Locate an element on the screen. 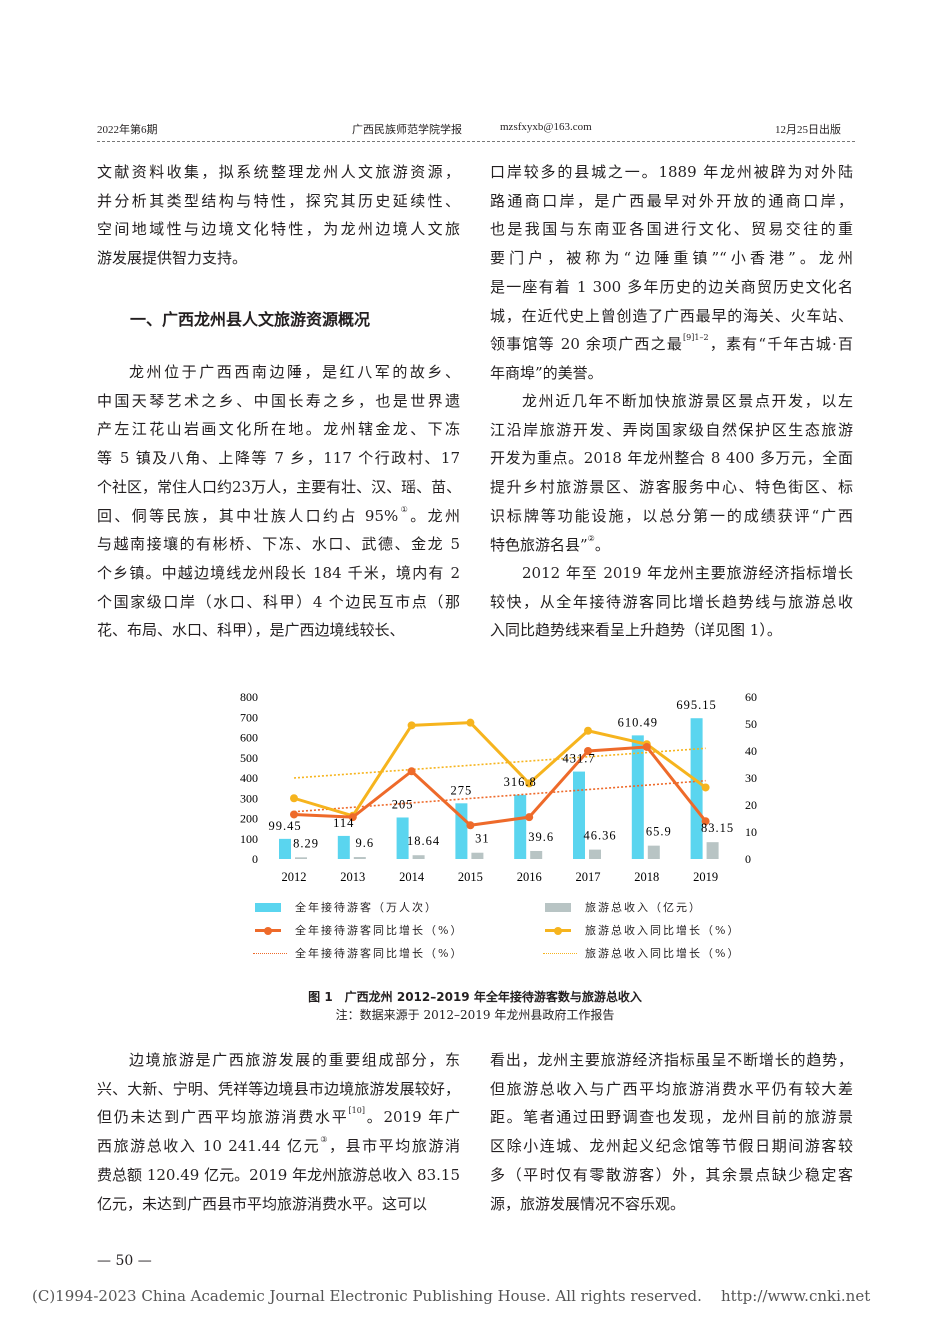 Image resolution: width=950 pixels, height=1333 pixels. visitor-data-label: 695.15 is located at coordinates (696, 705).